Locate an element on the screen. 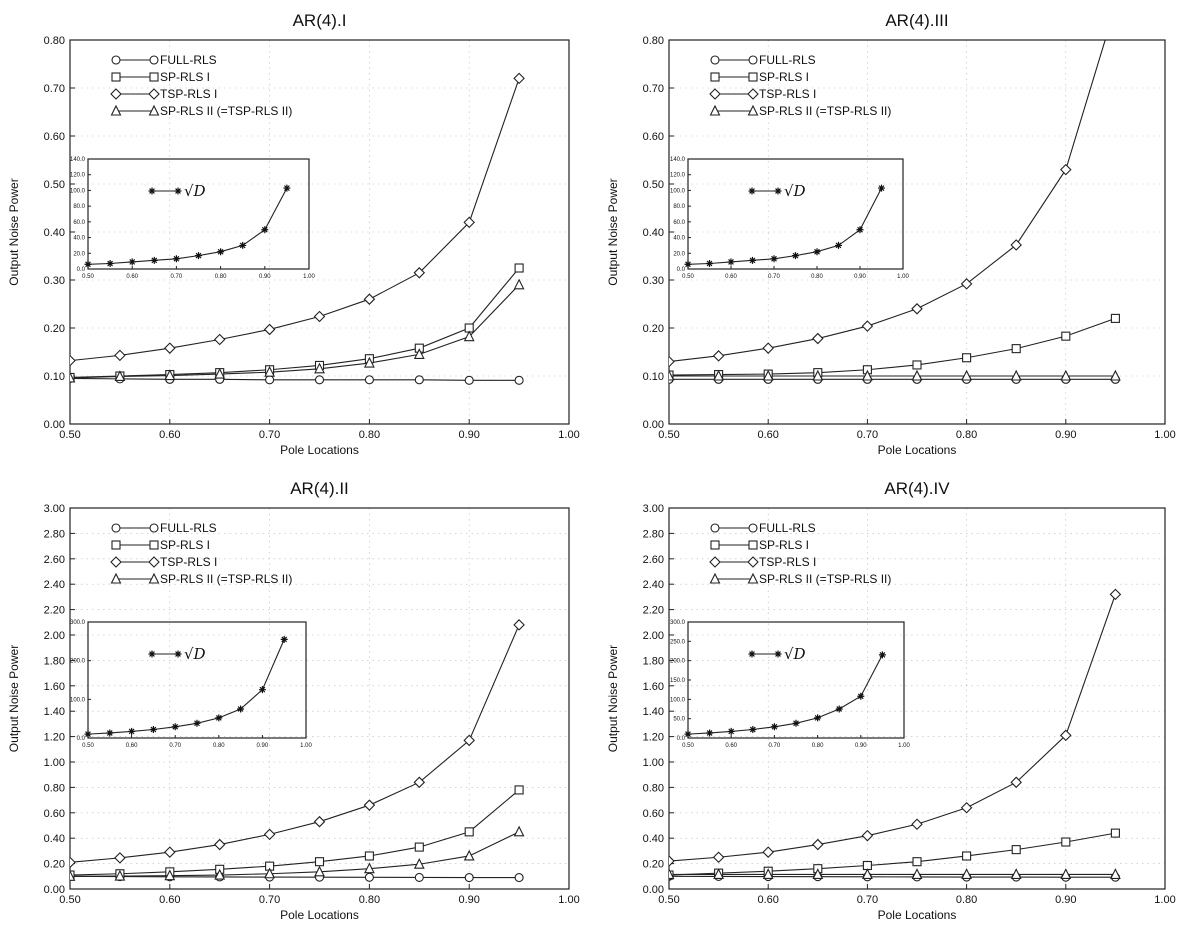 The height and width of the screenshot is (933, 1187). y-tick-label: 1.40 is located at coordinates (54, 712).